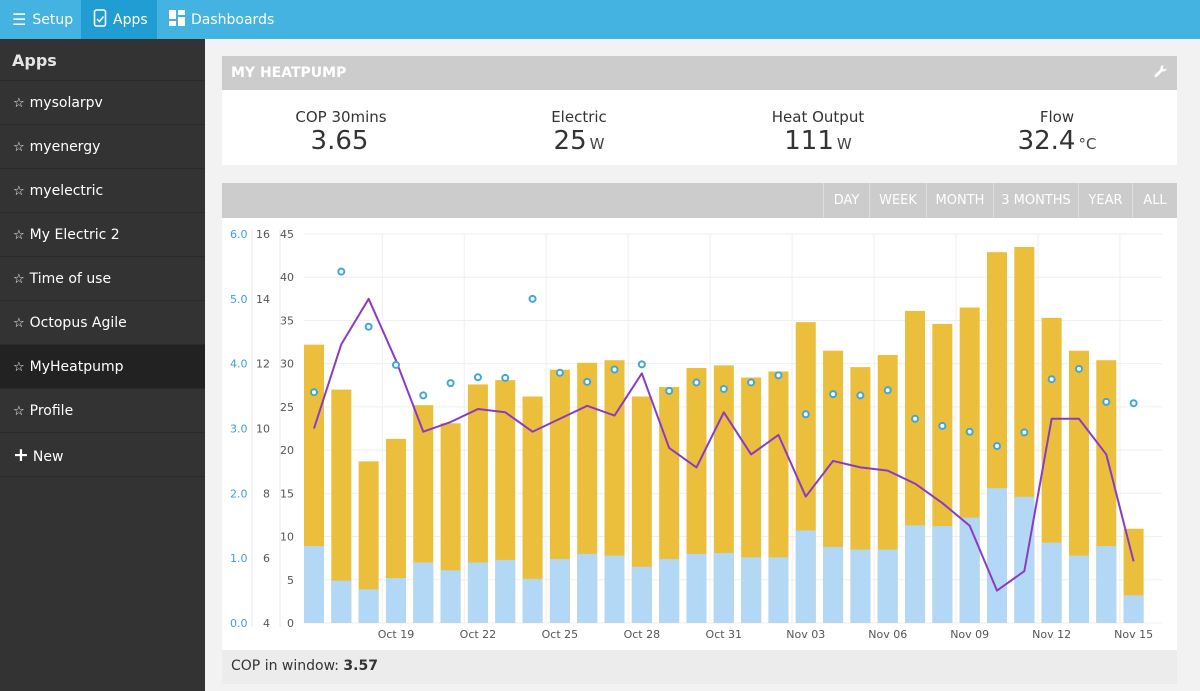 The image size is (1200, 691). What do you see at coordinates (287, 234) in the screenshot?
I see `y-tick-label-kwh: 45` at bounding box center [287, 234].